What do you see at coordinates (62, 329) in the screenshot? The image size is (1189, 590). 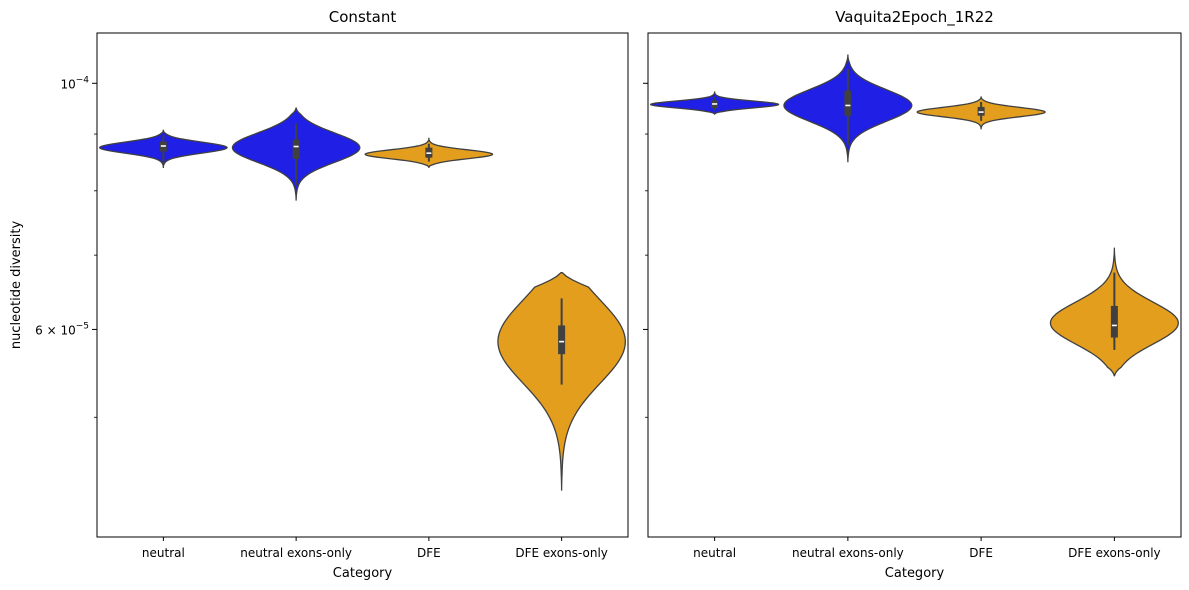 I see `y-tick-label: 6 × 10⁻⁵` at bounding box center [62, 329].